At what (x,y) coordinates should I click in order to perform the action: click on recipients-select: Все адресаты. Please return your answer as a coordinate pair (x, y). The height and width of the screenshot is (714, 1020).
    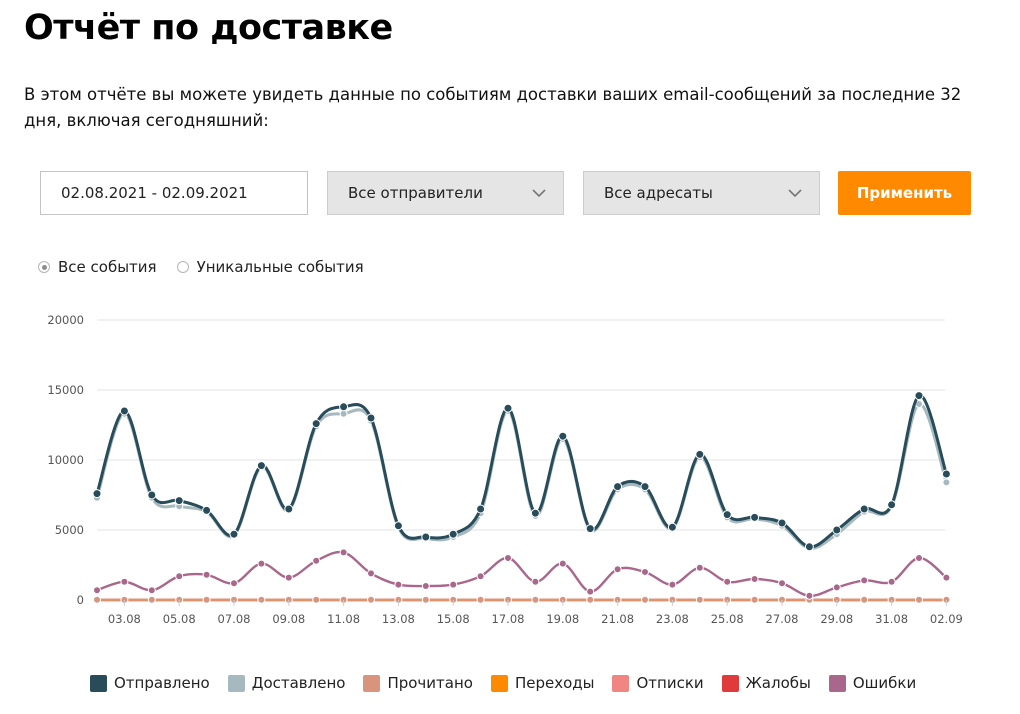
    Looking at the image, I should click on (701, 193).